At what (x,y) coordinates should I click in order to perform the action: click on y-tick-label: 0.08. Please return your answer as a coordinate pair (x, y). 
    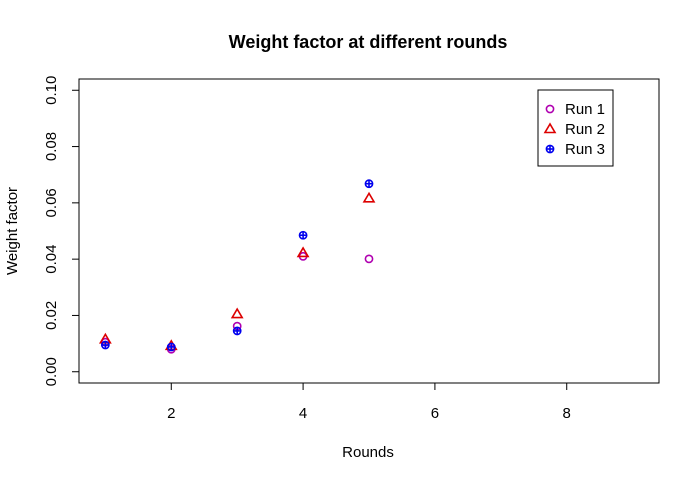
    Looking at the image, I should click on (51, 146).